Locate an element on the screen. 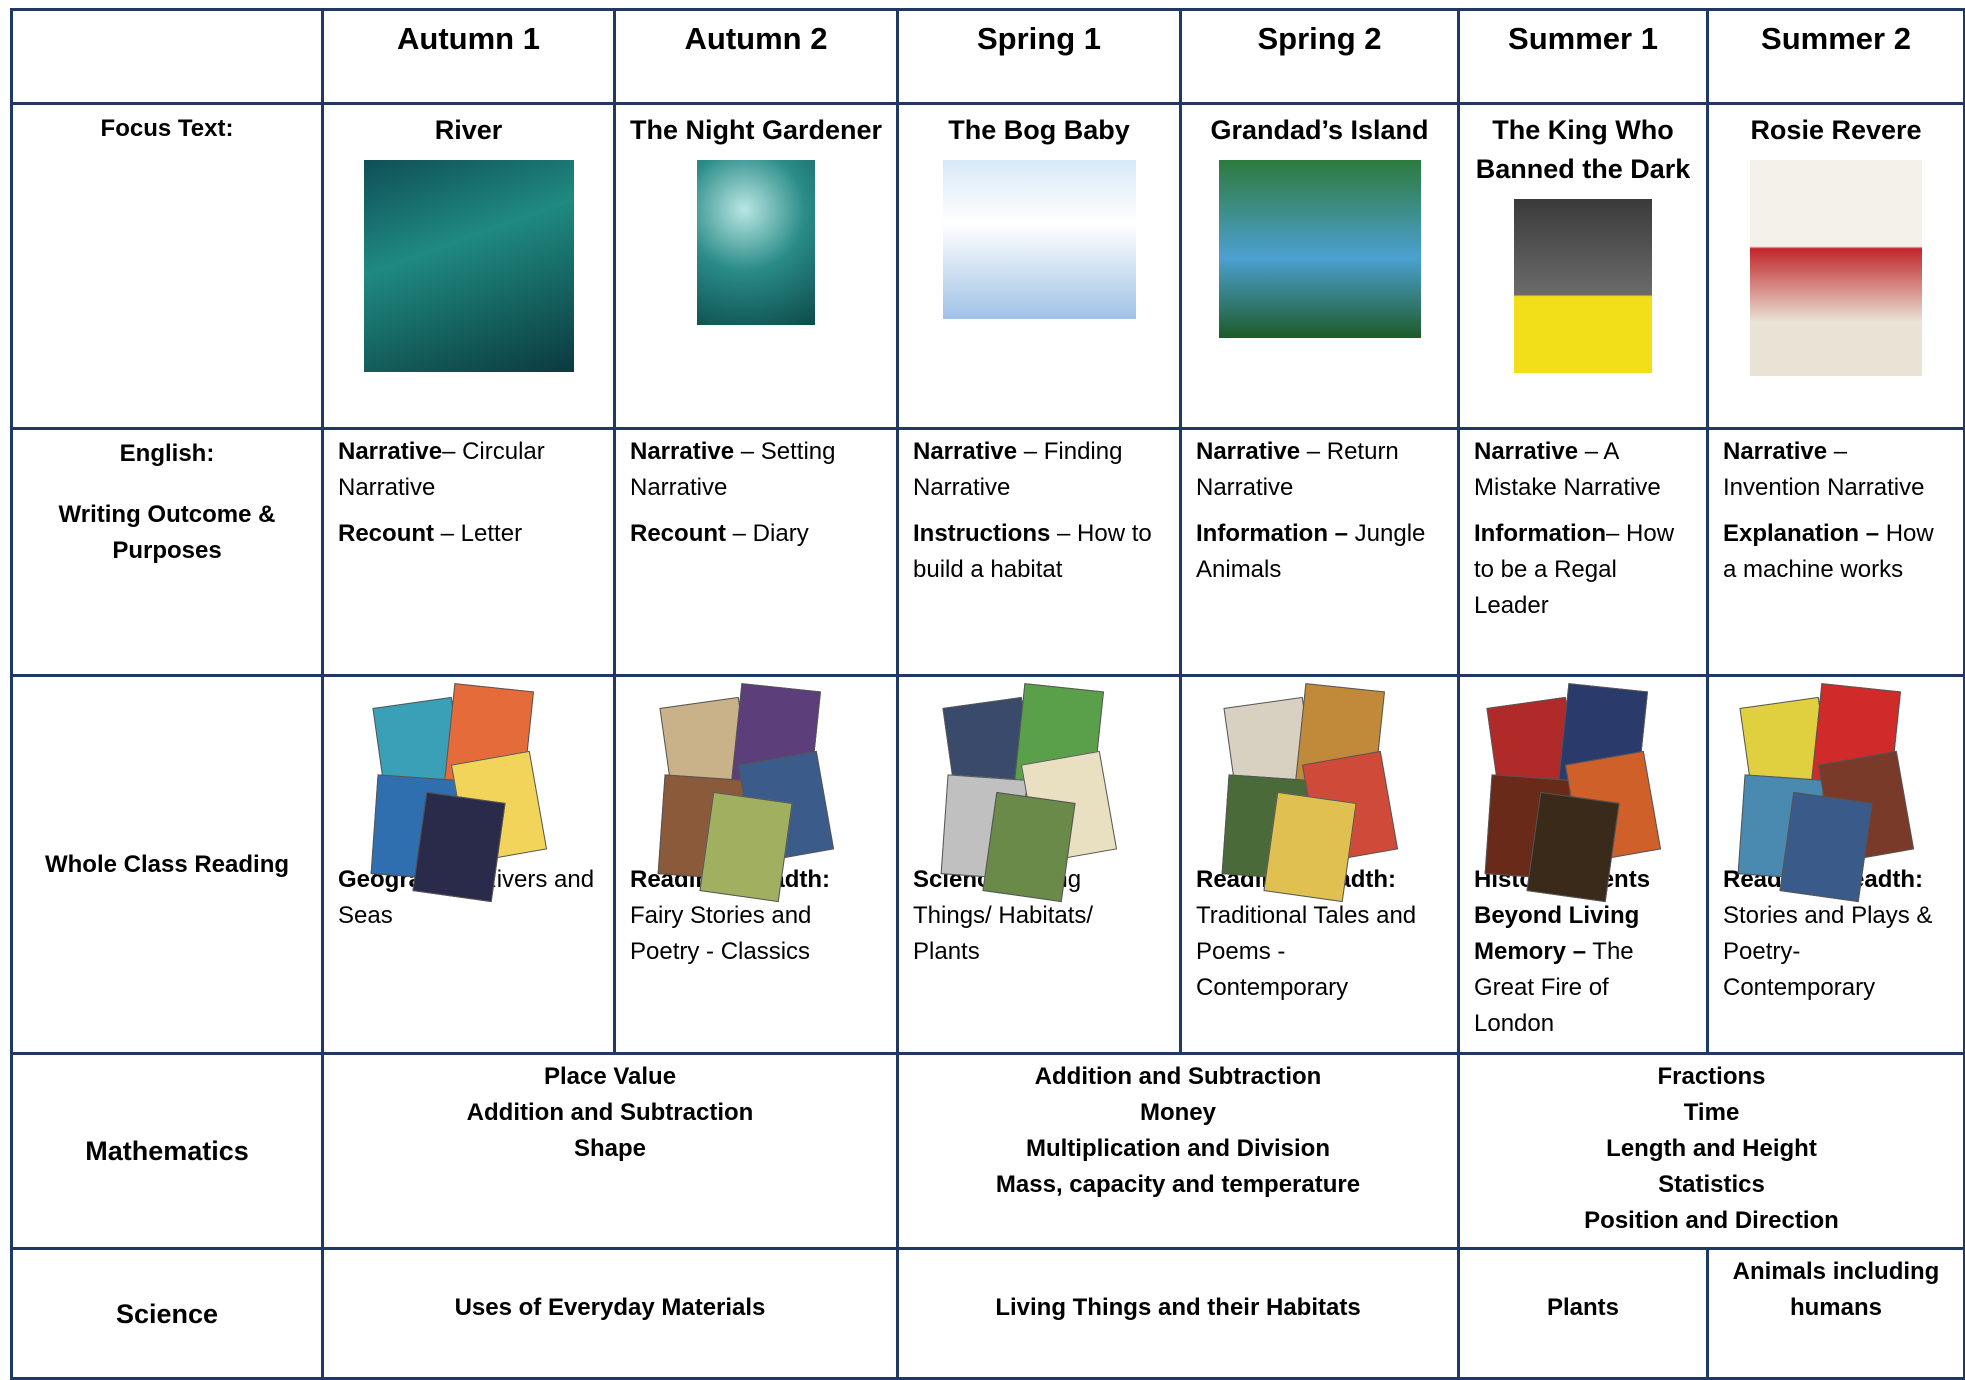  science-topic: Animals including humans is located at coordinates (1835, 1313).